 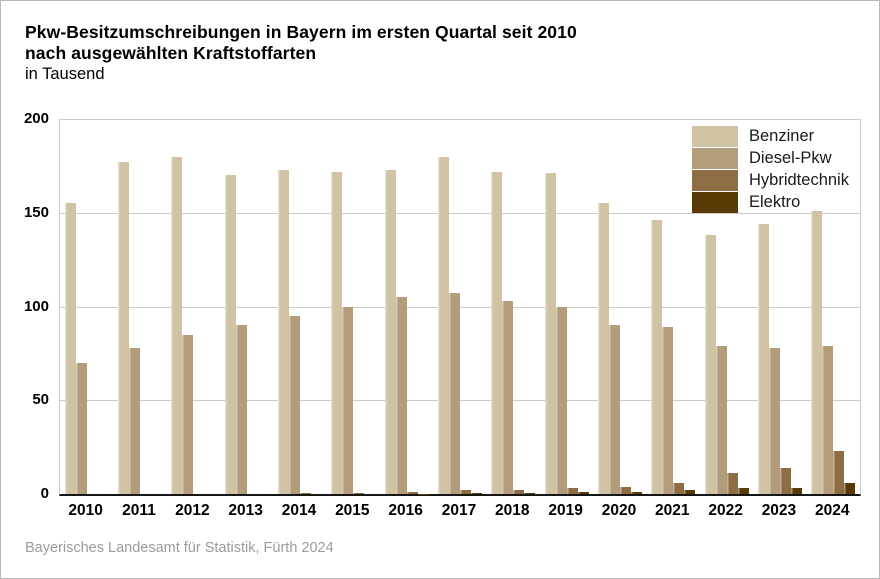 What do you see at coordinates (390, 331) in the screenshot?
I see `bar-benziner-2016` at bounding box center [390, 331].